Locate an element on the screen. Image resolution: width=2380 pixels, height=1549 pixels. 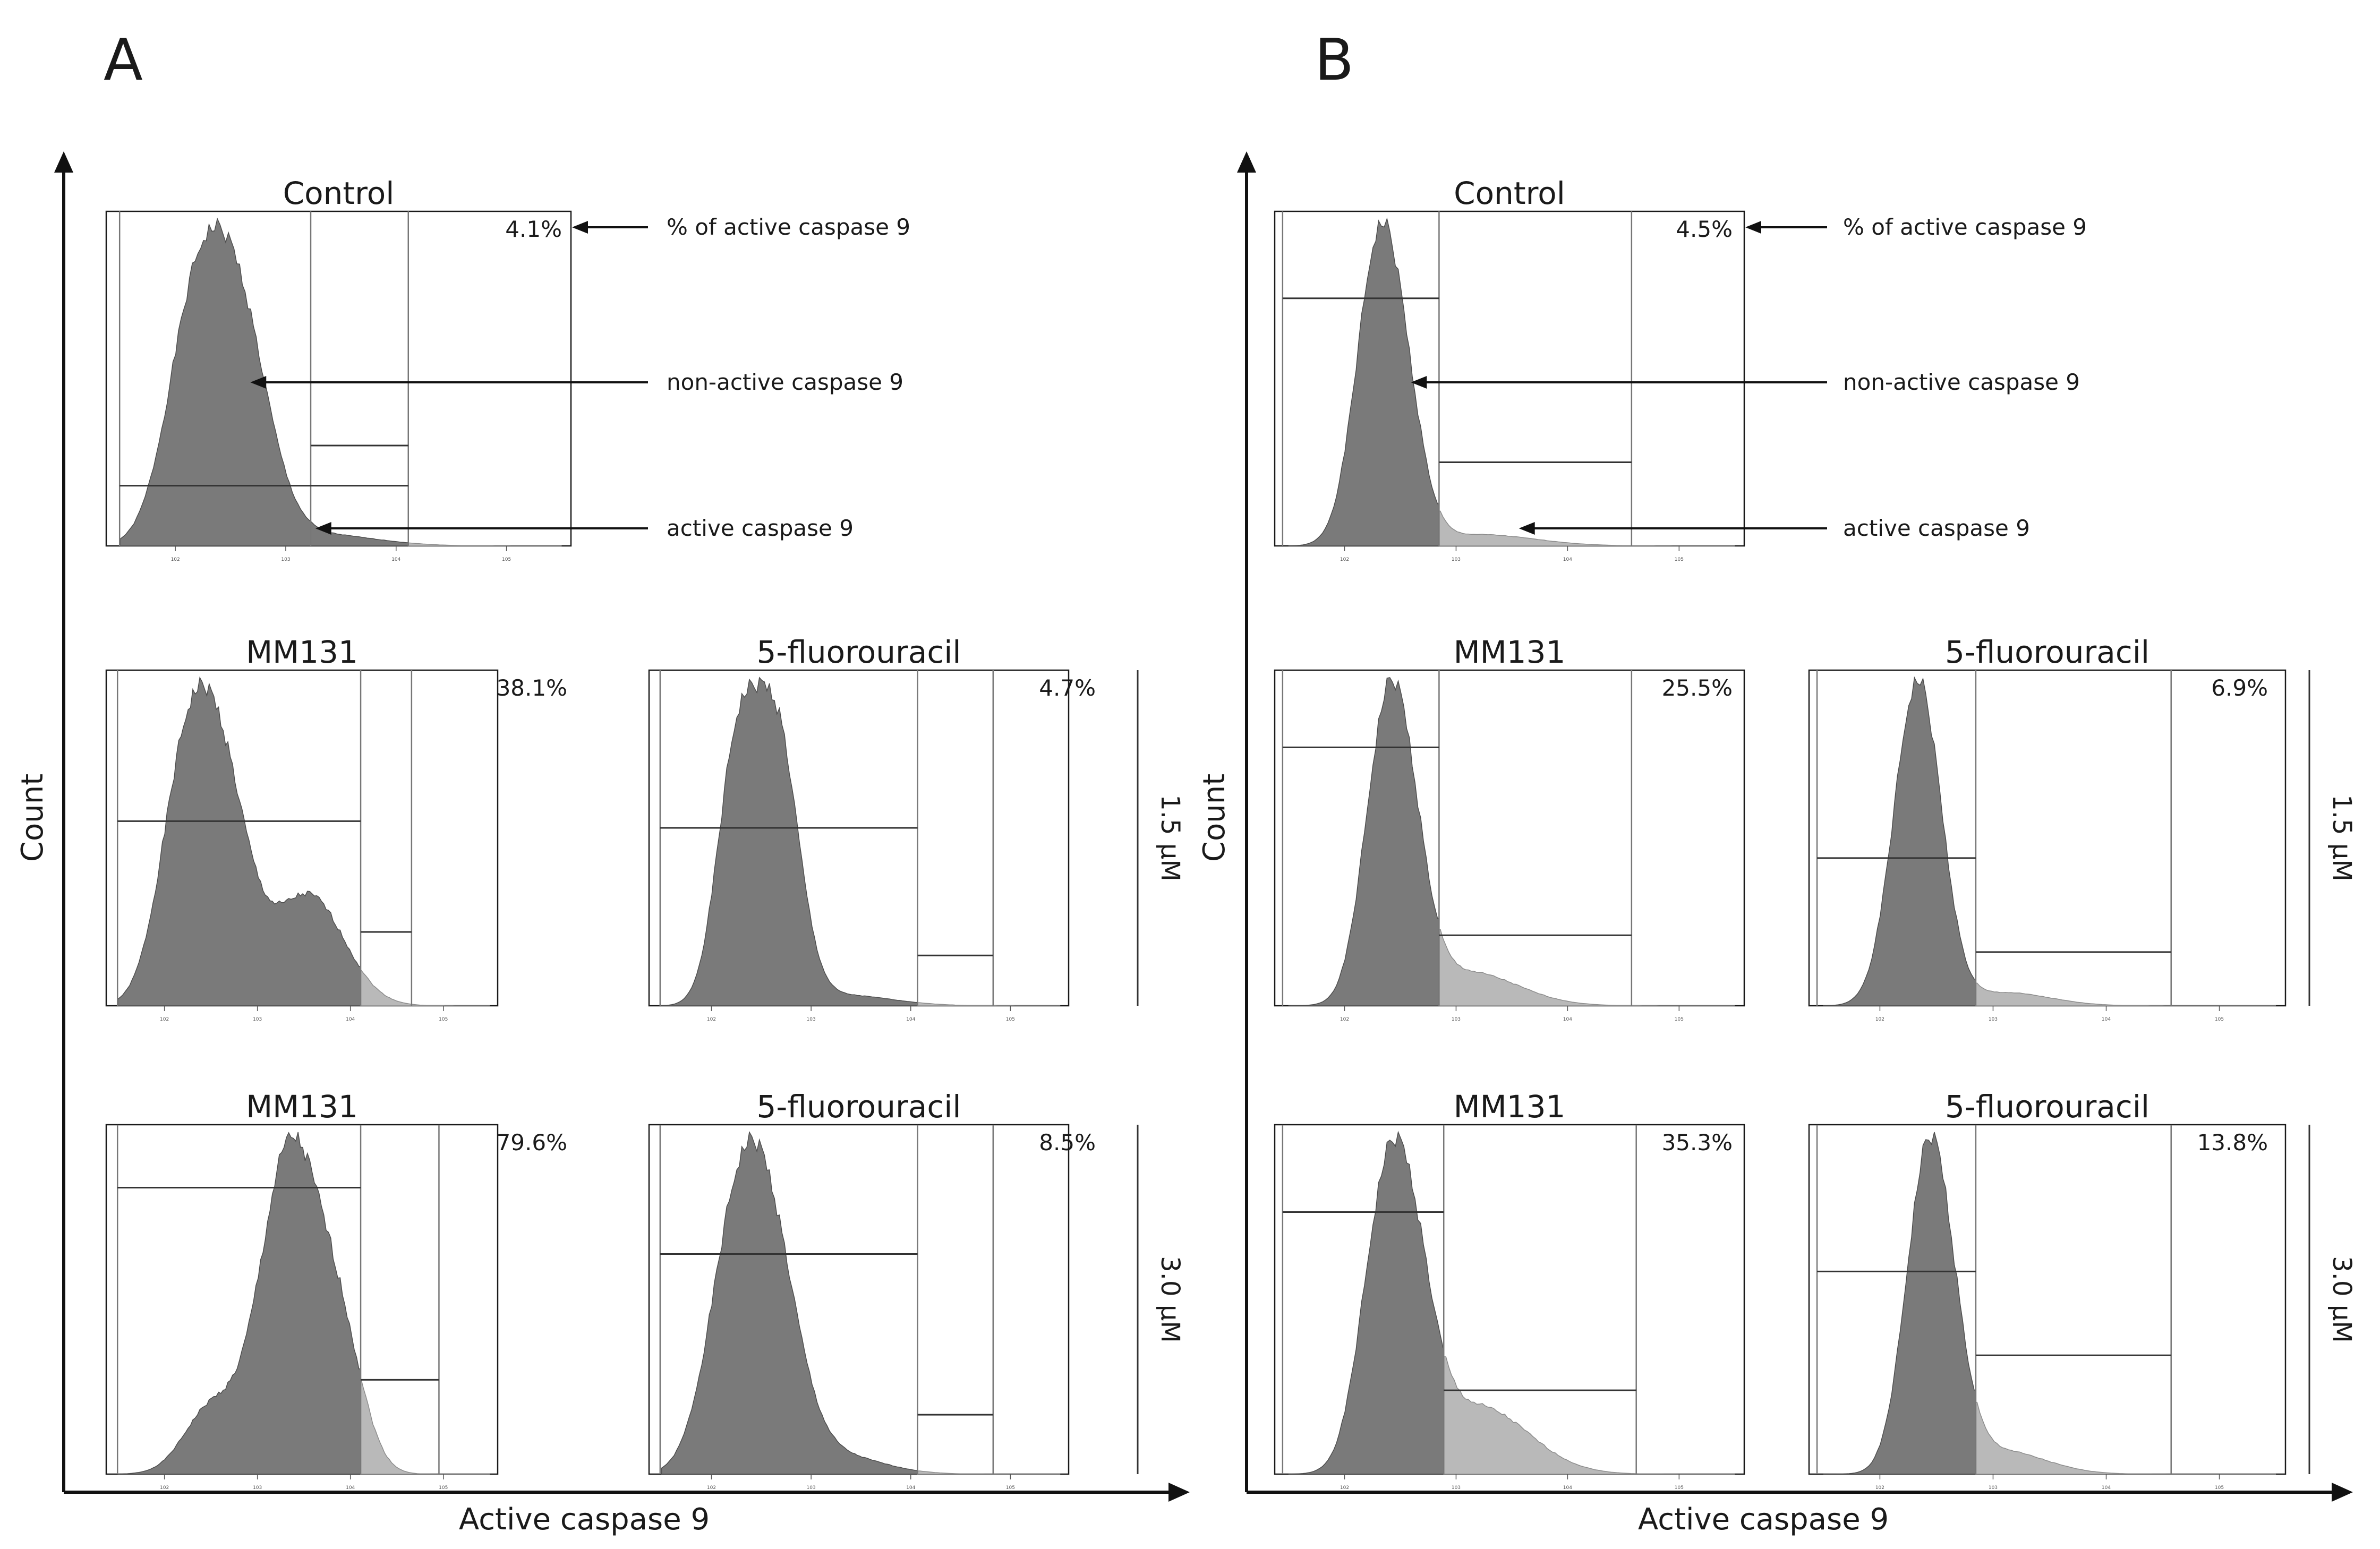
histogram-1: MM131 102 103 104 105 38.1% is located at coordinates (336, 828).